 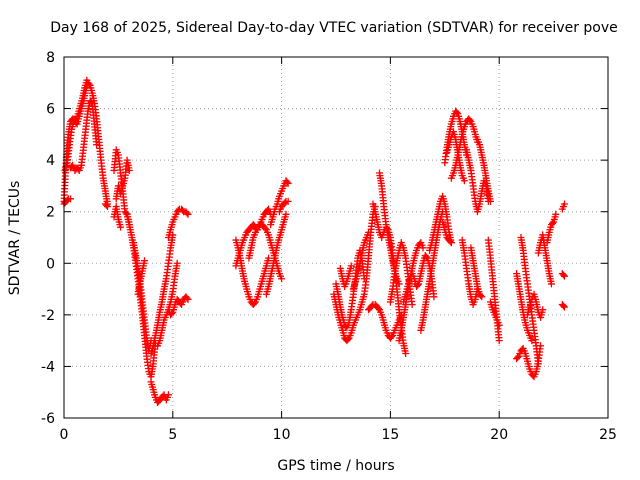 What do you see at coordinates (50, 110) in the screenshot?
I see `y-tick-label: 6` at bounding box center [50, 110].